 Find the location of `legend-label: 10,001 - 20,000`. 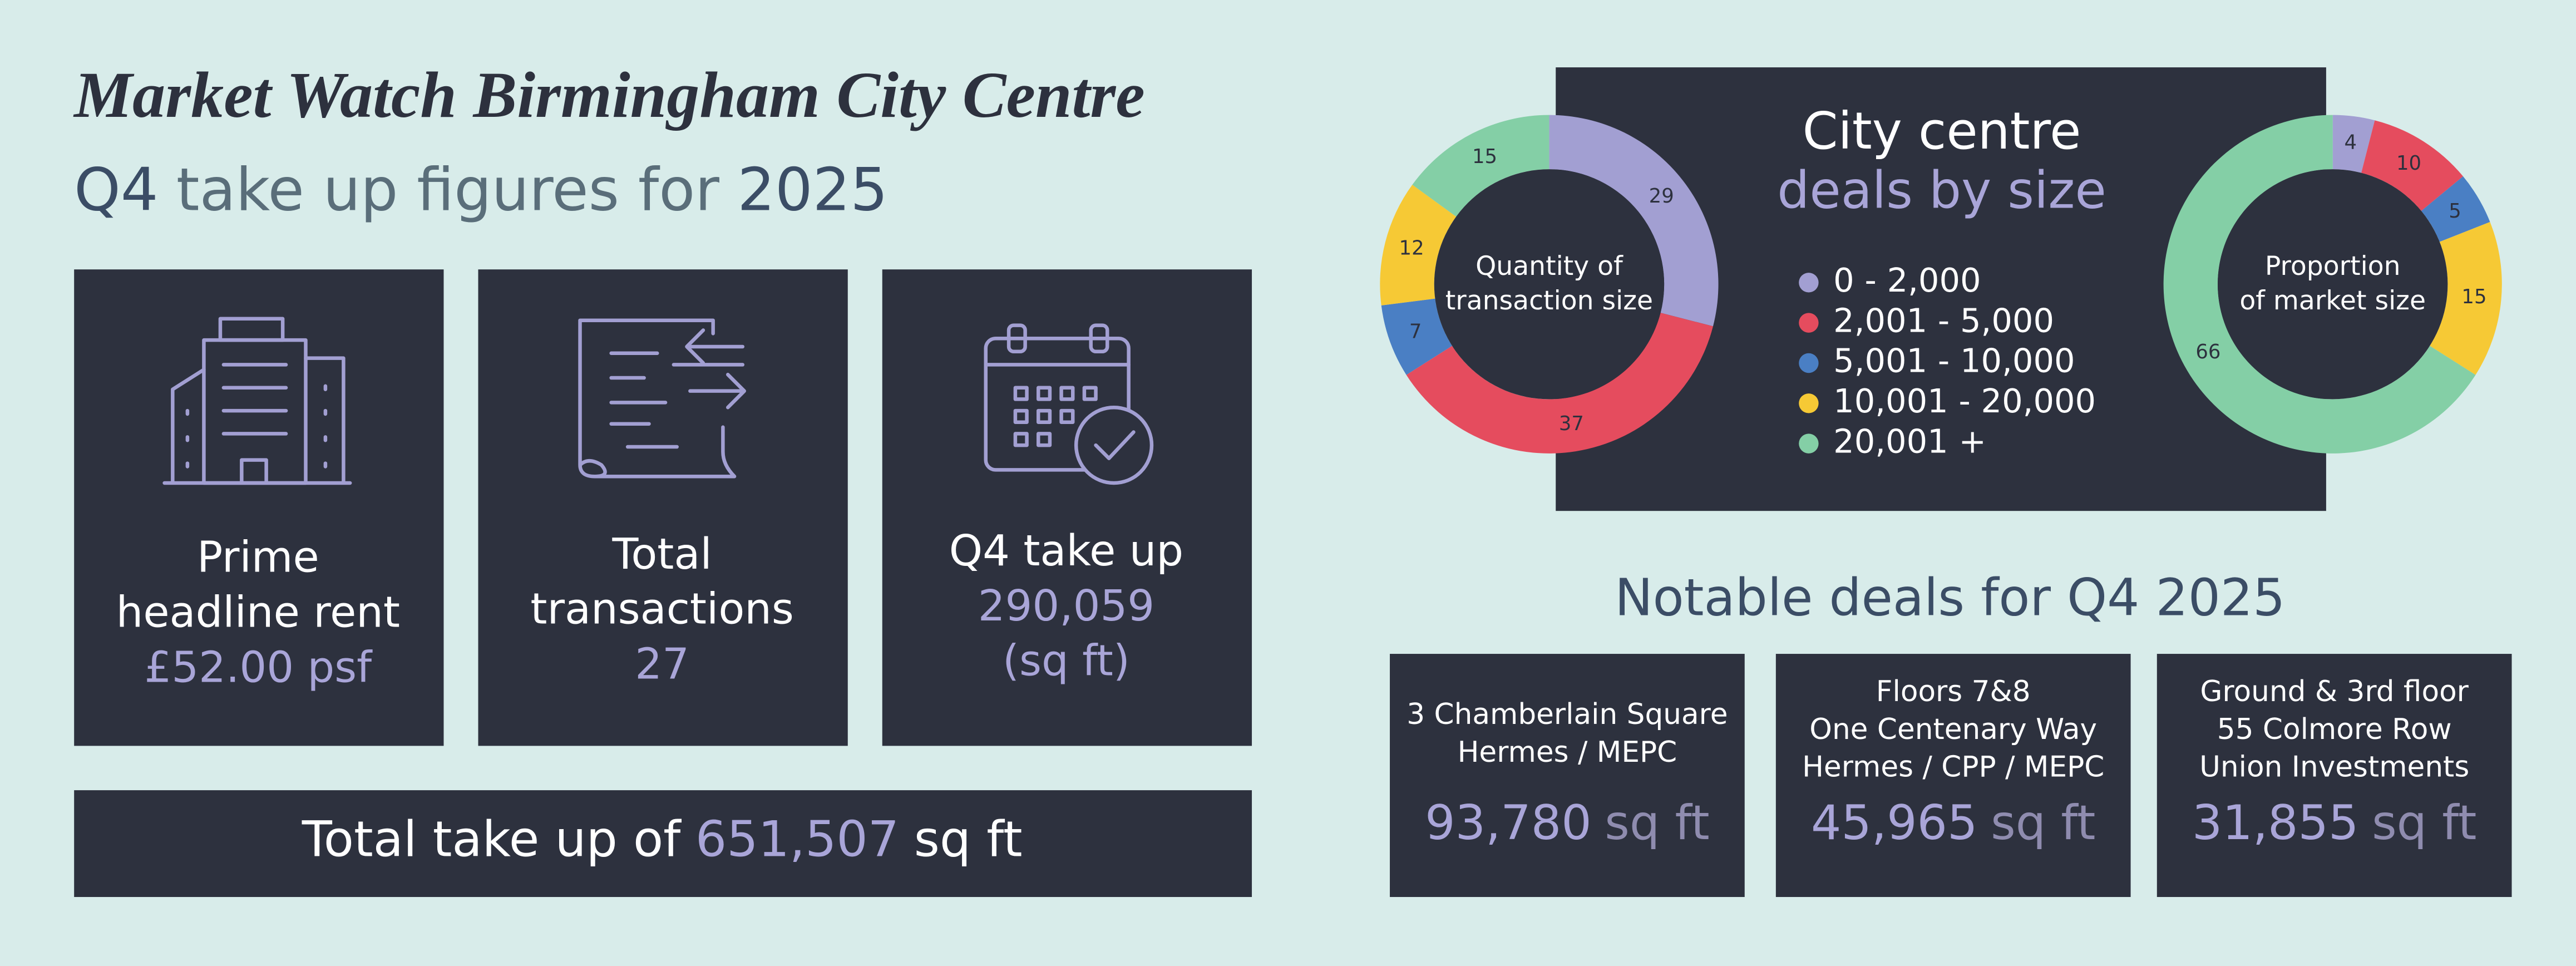

legend-label: 10,001 - 20,000 is located at coordinates (1965, 401).